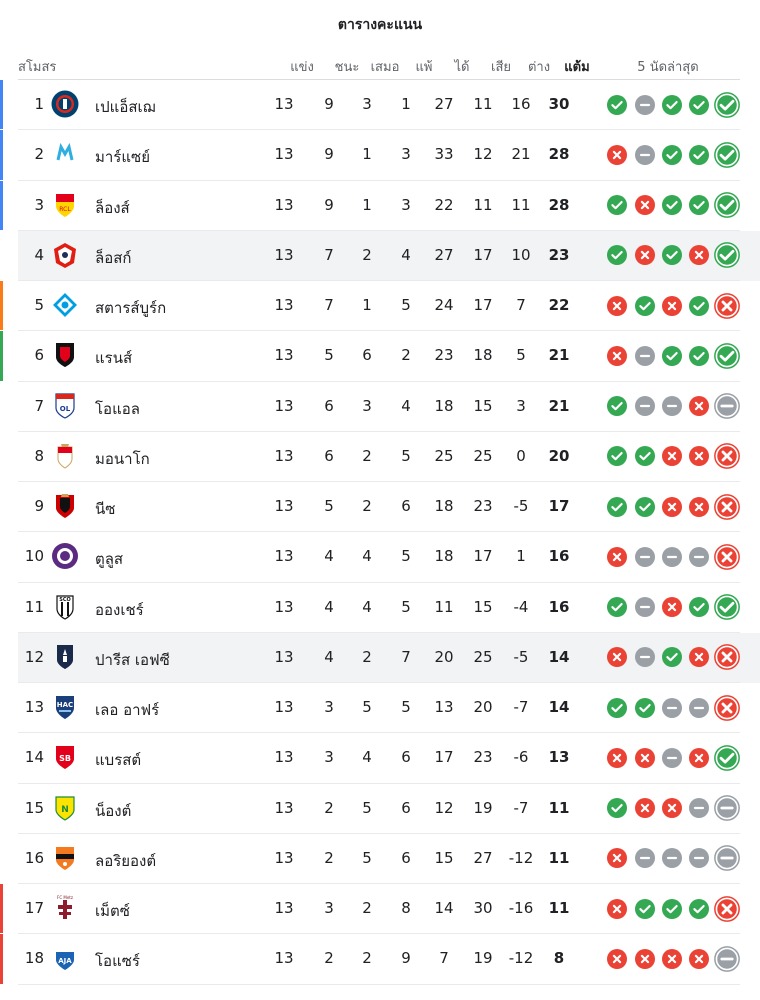  I want to click on table-row: 16 ลอริยองต์ 13 2 5 6 15 27 -12 11, so click(380, 859).